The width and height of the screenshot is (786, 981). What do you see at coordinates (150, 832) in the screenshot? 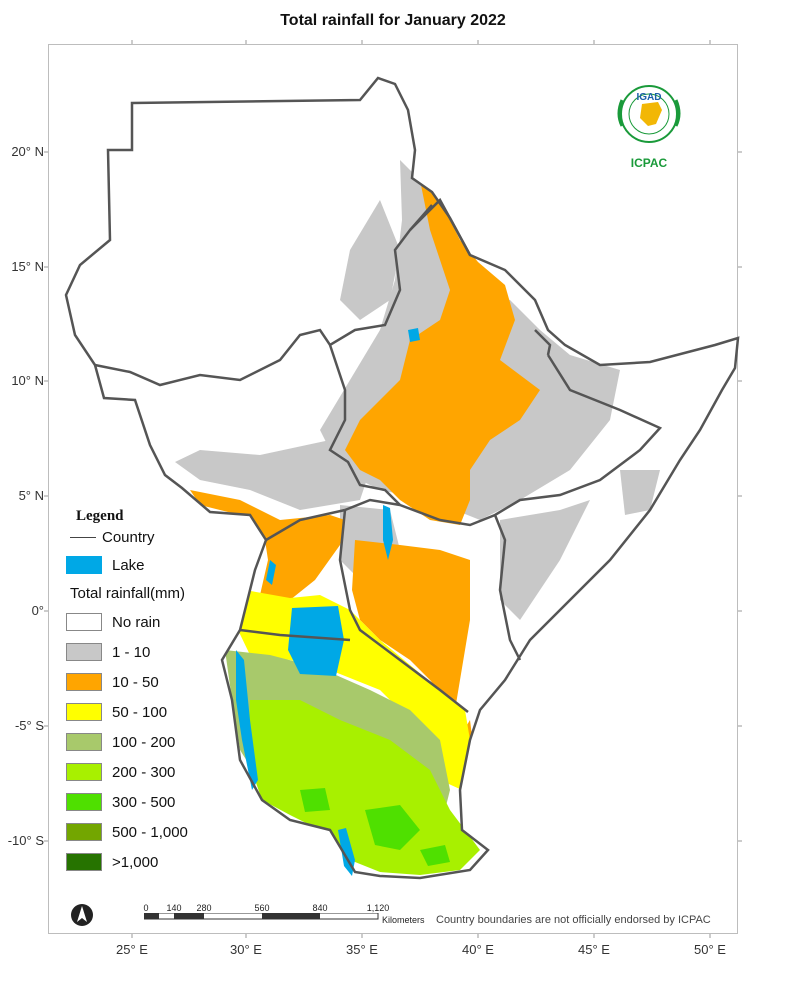
I see `legend-class-label: 500 - 1,000` at bounding box center [150, 832].